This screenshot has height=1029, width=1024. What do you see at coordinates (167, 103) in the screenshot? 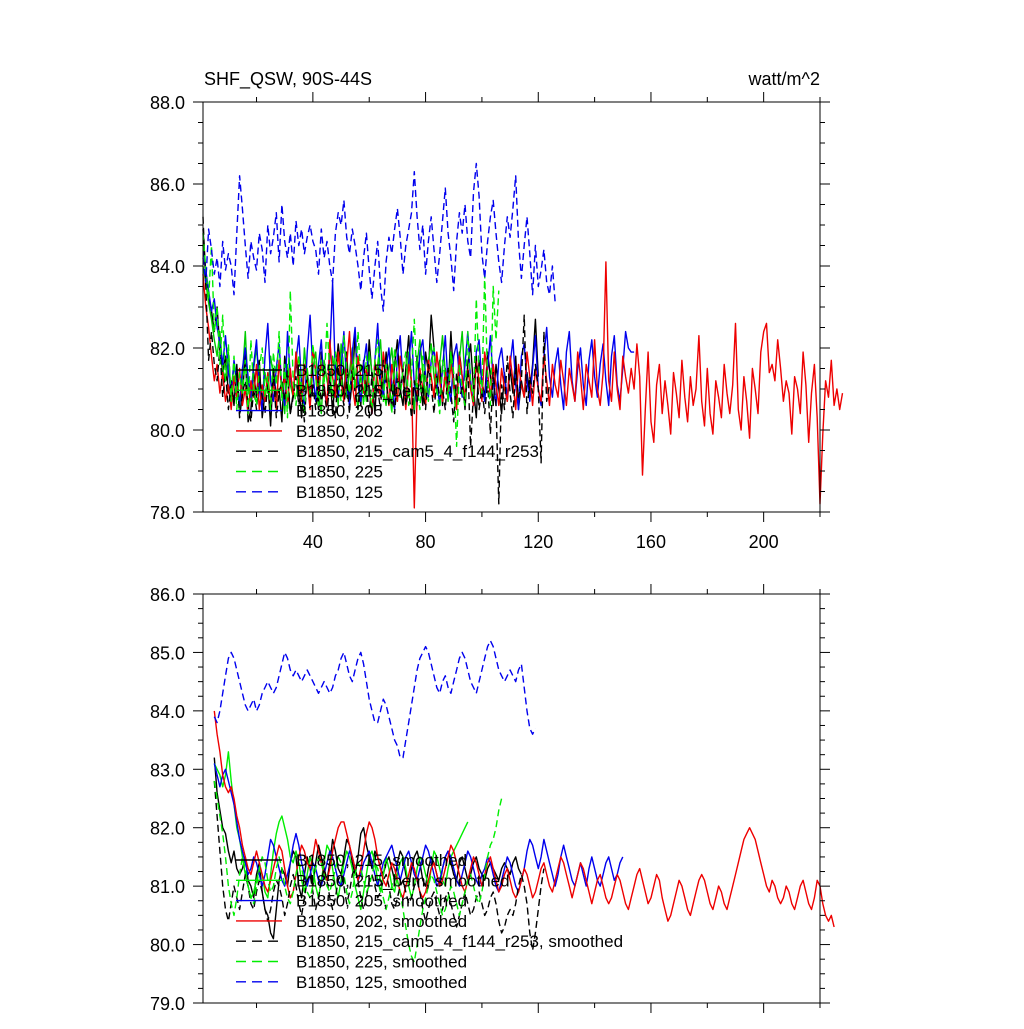
I see `top-ytick-label: 88.0` at bounding box center [167, 103].